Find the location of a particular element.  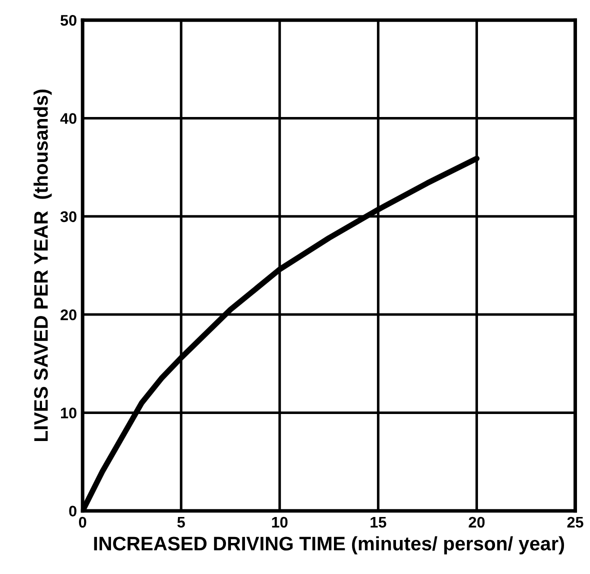

y-tick-label: 0 is located at coordinates (72, 511).